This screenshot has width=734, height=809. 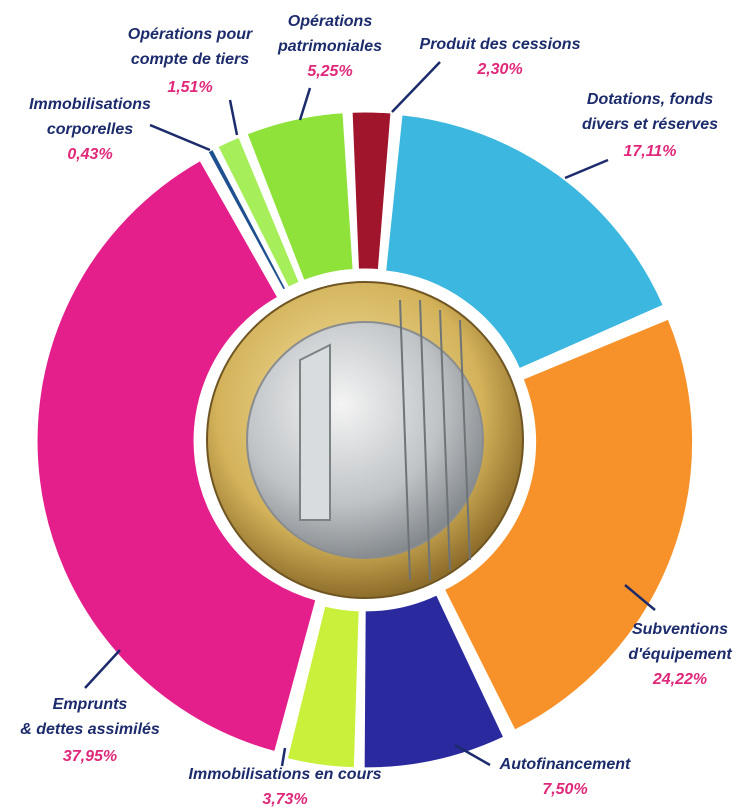 What do you see at coordinates (90, 756) in the screenshot?
I see `value-label: 37,95%` at bounding box center [90, 756].